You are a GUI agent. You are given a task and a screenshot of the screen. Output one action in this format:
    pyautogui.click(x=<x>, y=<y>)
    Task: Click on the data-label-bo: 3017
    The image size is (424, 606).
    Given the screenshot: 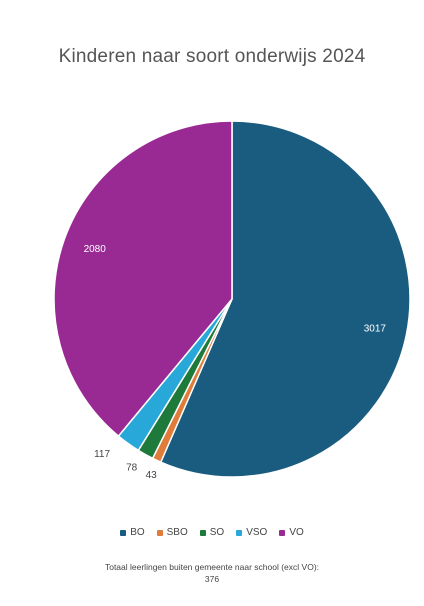 What is the action you would take?
    pyautogui.click(x=375, y=328)
    